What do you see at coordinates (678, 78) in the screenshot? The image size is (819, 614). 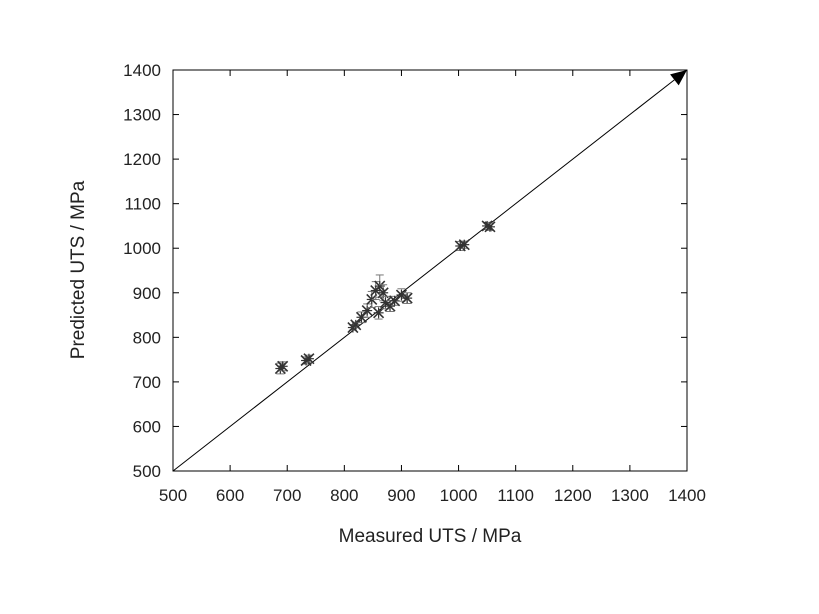 I see `identity-line-arrowhead` at bounding box center [678, 78].